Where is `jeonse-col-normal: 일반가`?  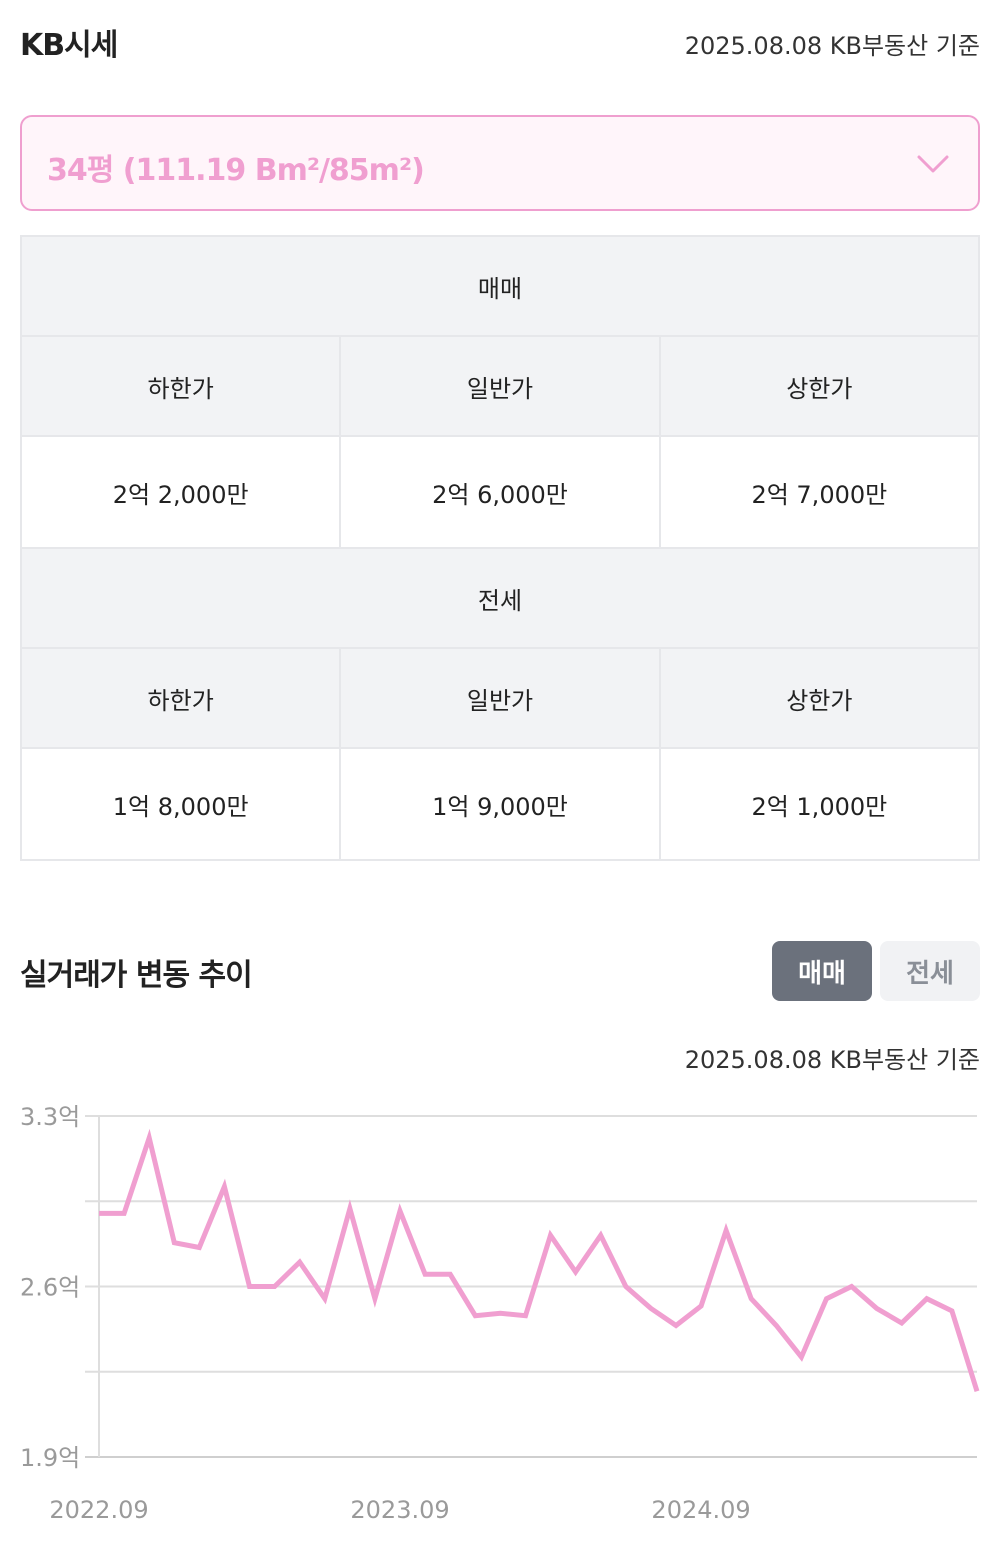
jeonse-col-normal: 일반가 is located at coordinates (500, 698).